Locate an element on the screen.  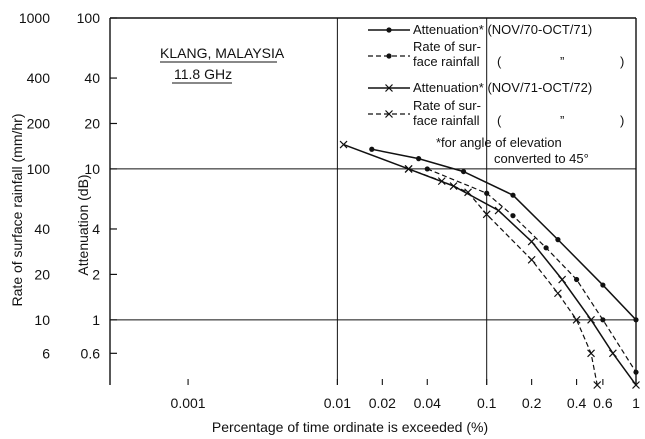
legend-label-attenuation-1: Attenuation* (NOV/70-OCT/71) is located at coordinates (502, 29).